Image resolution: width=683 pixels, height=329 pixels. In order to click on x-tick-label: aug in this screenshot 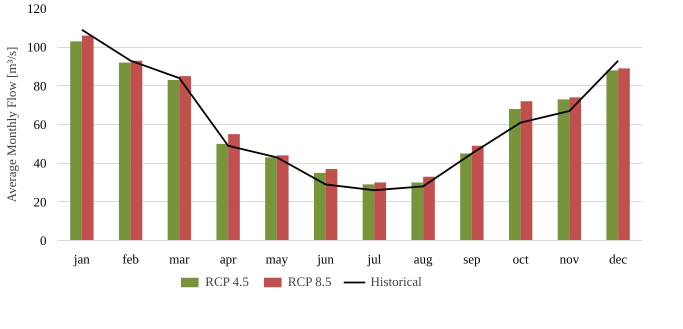, I will do `click(424, 259)`.